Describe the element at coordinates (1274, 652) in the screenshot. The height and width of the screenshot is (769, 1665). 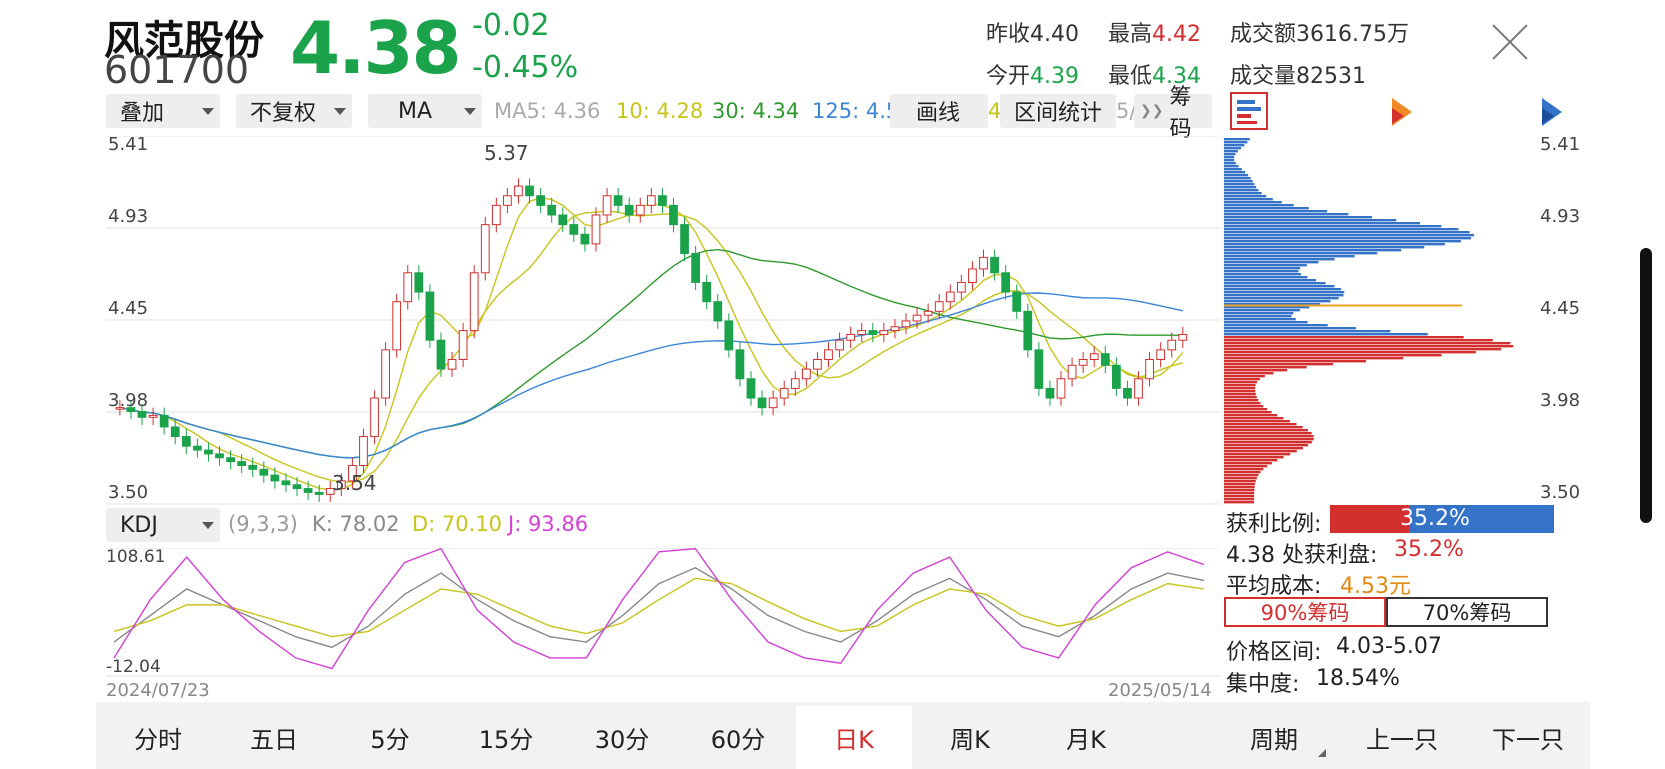
I see `price-range-label: 价格区间:` at that location.